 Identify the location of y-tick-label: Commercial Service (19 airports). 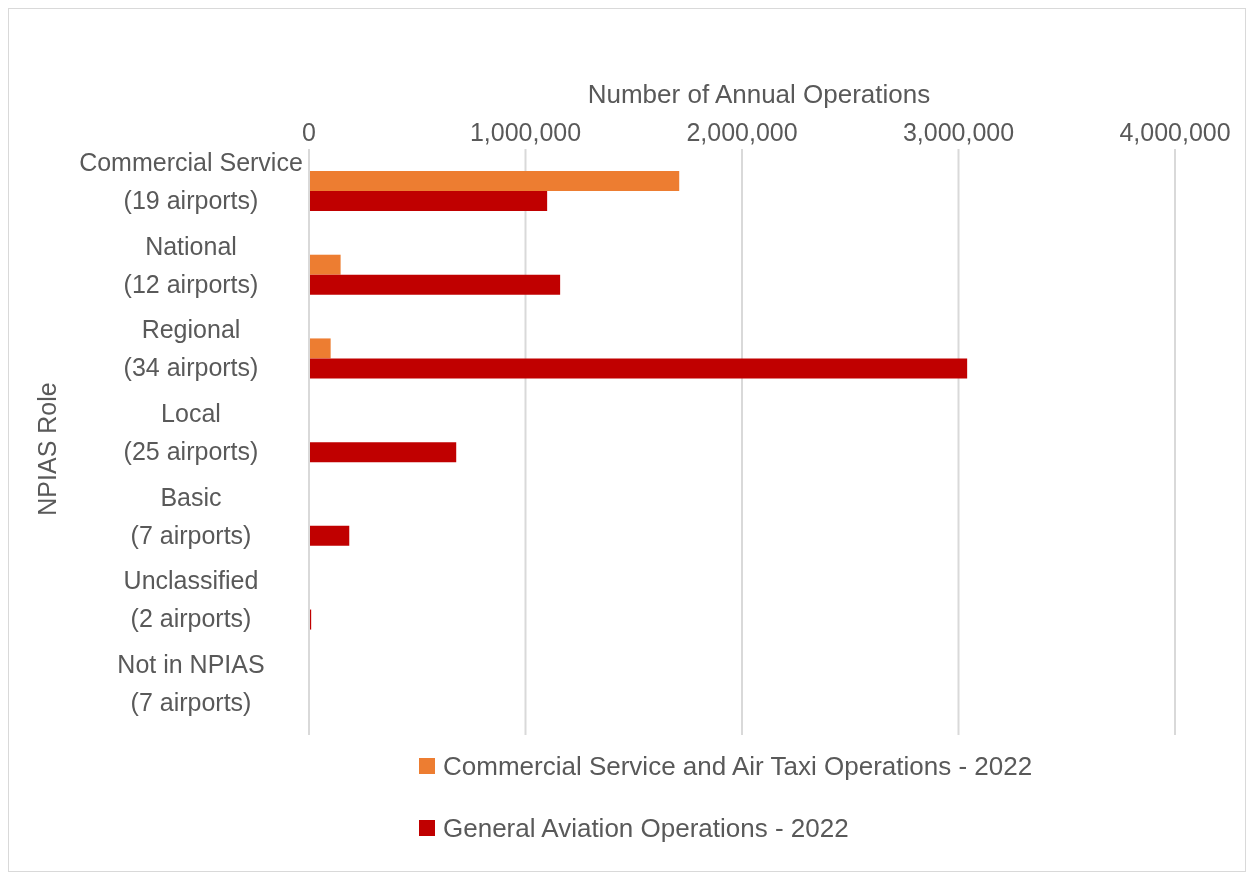
(191, 180).